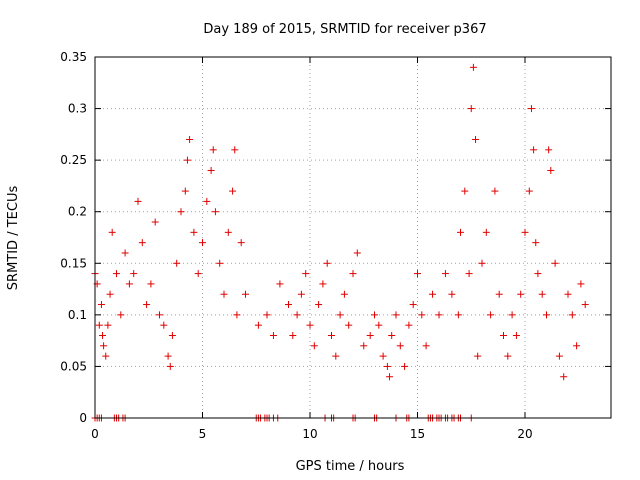  Describe the element at coordinates (95, 434) in the screenshot. I see `x-tick-label: 0` at that location.